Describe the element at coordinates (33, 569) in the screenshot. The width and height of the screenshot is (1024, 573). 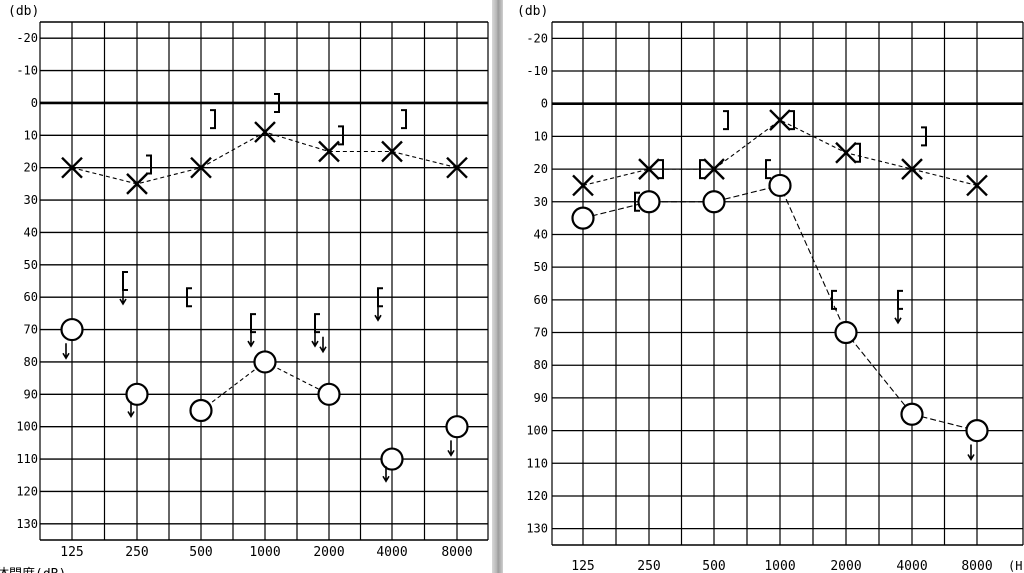
I see `footer-label: 体間度(dB)` at that location.